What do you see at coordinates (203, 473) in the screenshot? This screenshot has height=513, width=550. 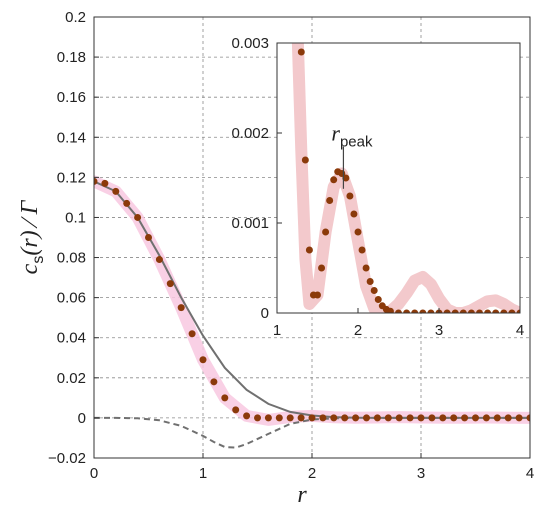 I see `main-x-tick-label: 1` at bounding box center [203, 473].